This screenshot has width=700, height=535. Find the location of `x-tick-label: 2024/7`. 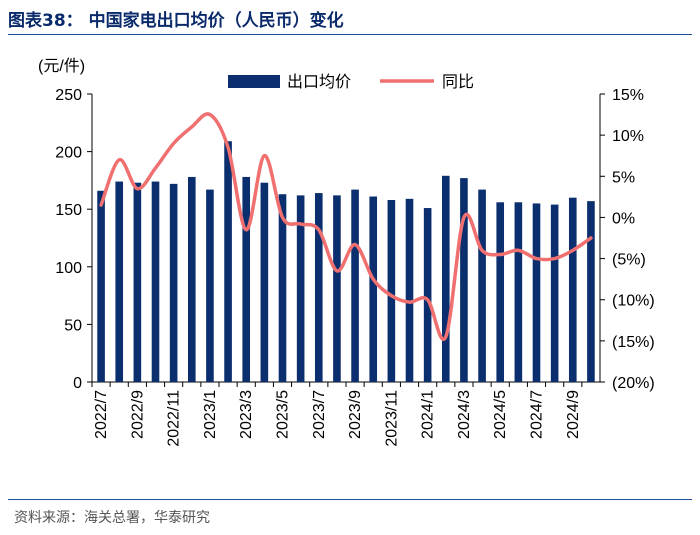

x-tick-label: 2024/7 is located at coordinates (537, 414).